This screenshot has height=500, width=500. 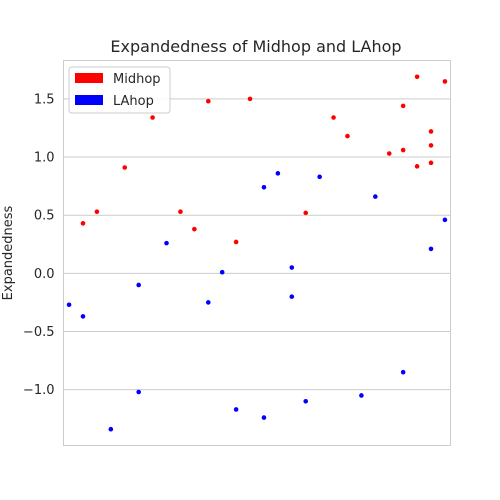 I want to click on legend-swatch-midhop, so click(x=89, y=78).